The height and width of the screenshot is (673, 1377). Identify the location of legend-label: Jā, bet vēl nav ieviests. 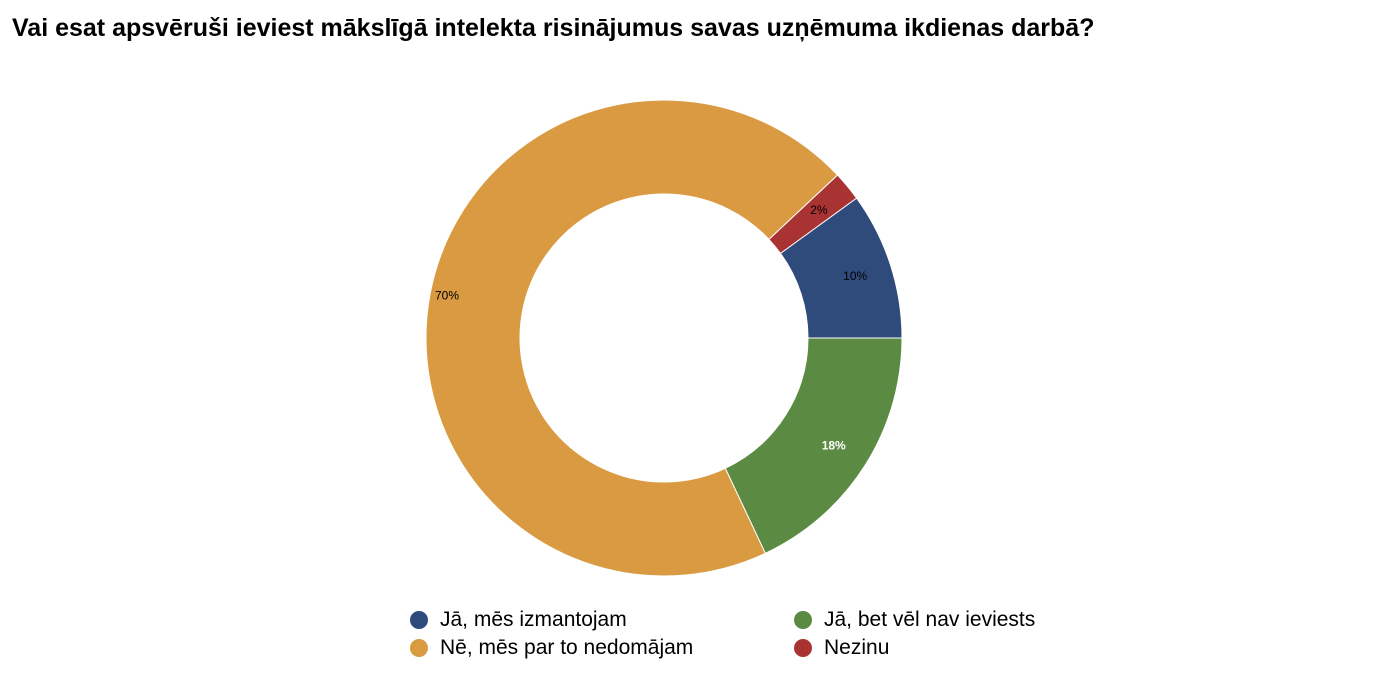
(930, 619).